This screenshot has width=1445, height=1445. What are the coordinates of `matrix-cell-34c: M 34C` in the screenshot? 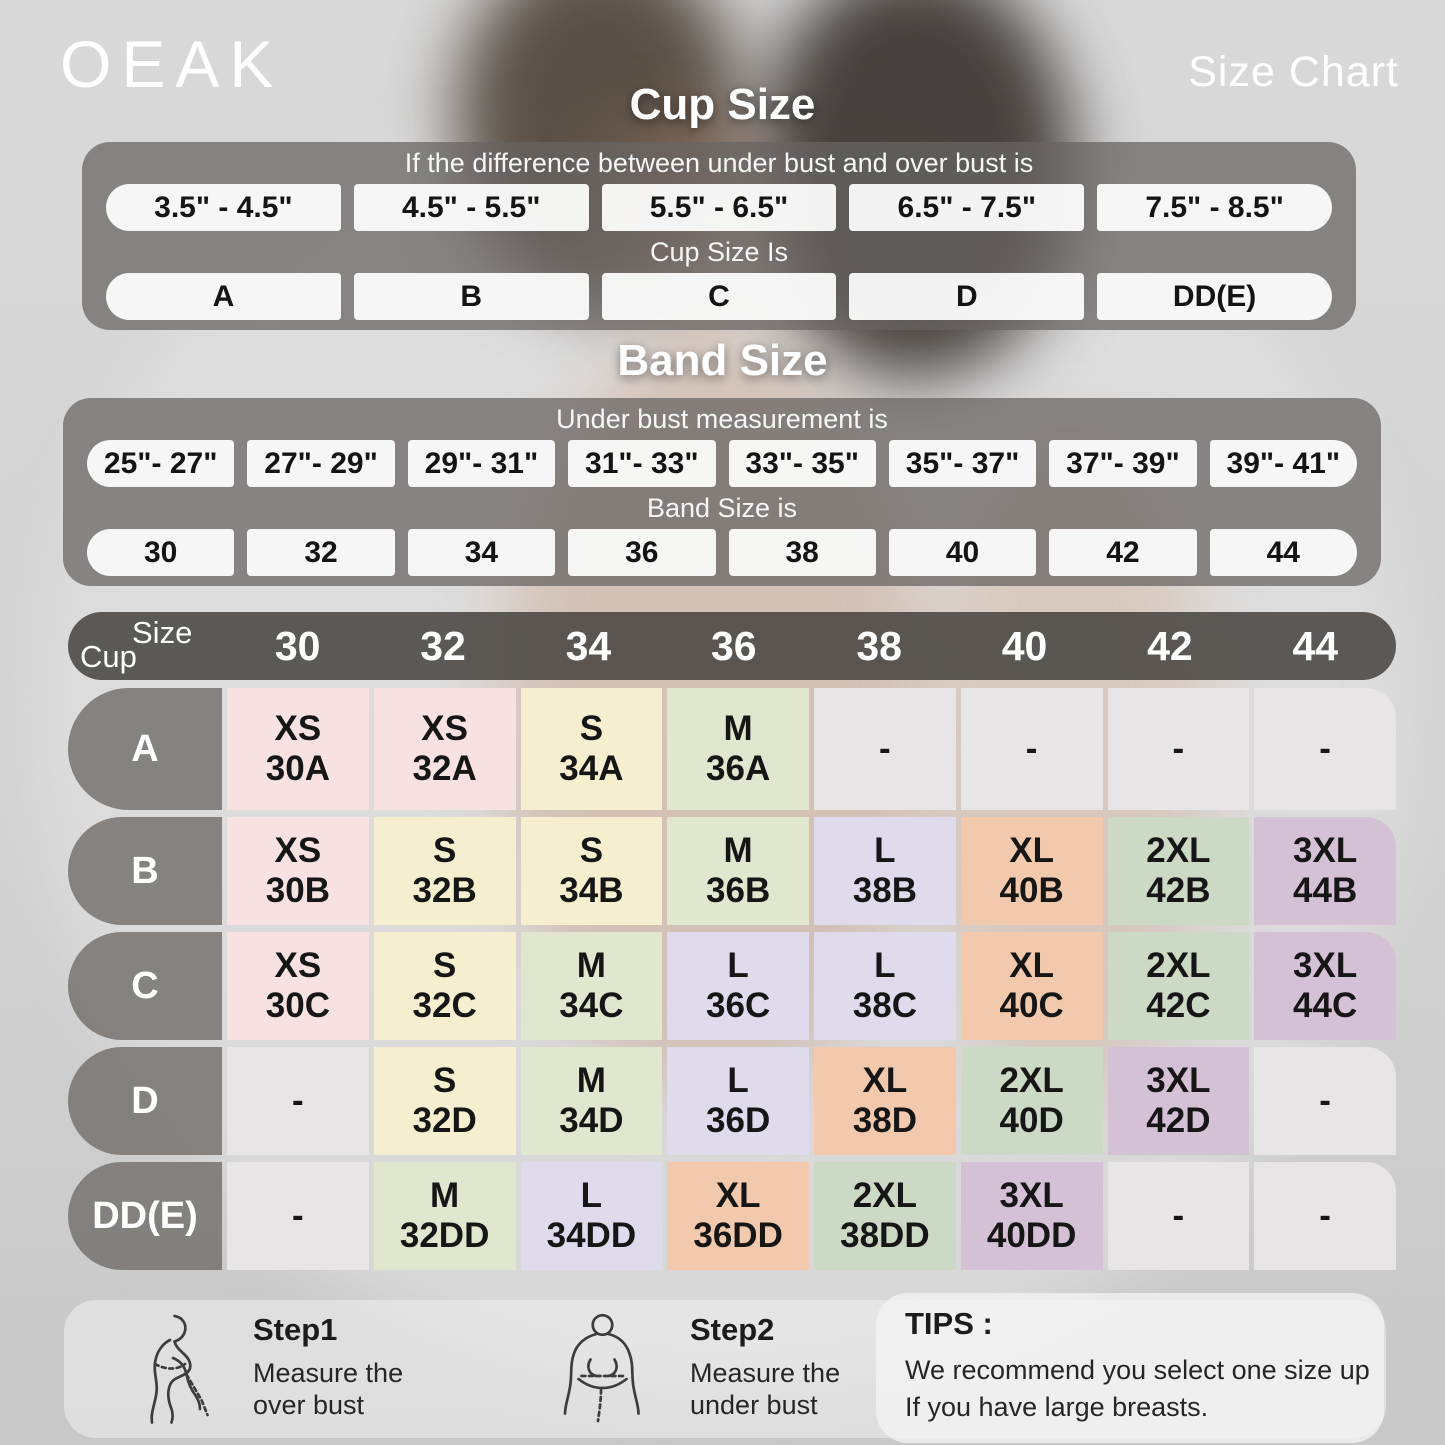 It's located at (591, 986).